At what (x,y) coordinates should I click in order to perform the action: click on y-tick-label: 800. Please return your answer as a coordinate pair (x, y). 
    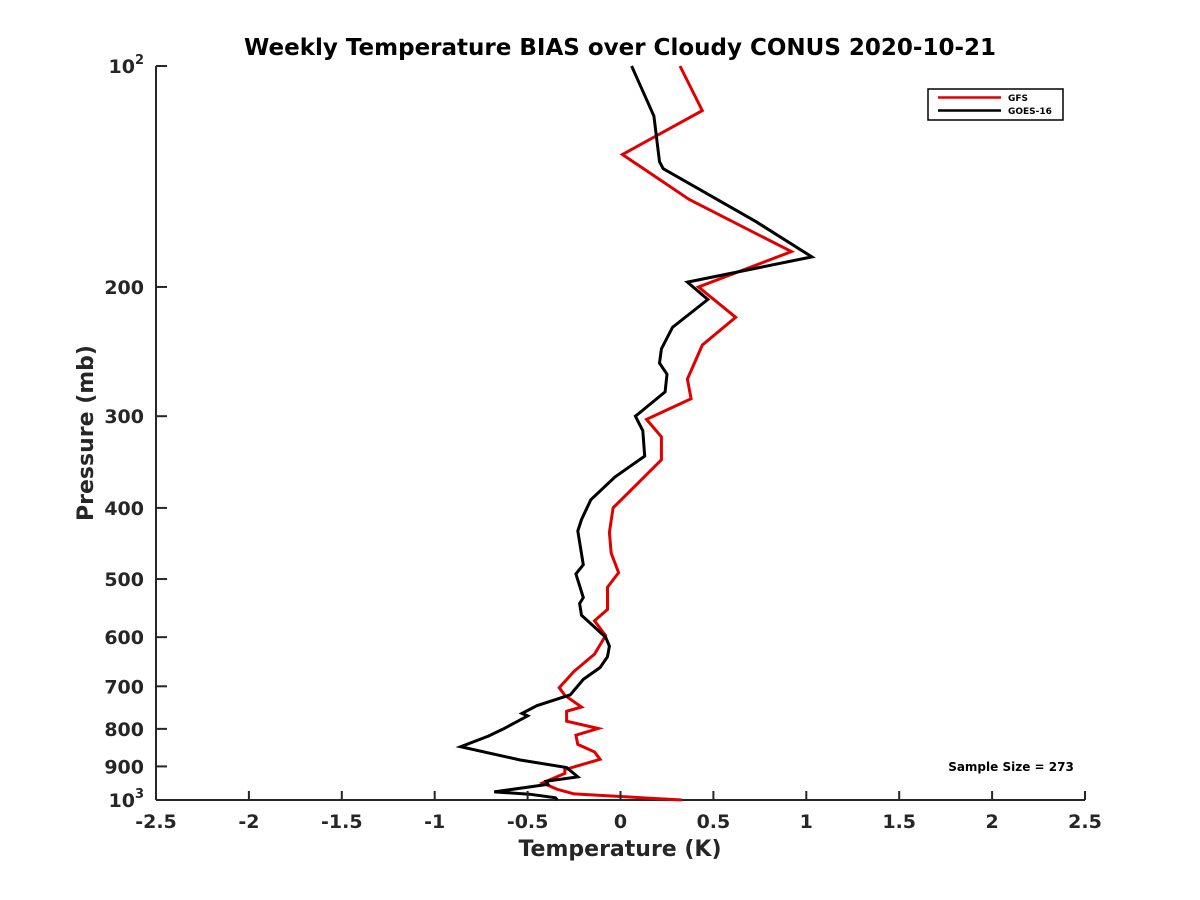
    Looking at the image, I should click on (124, 730).